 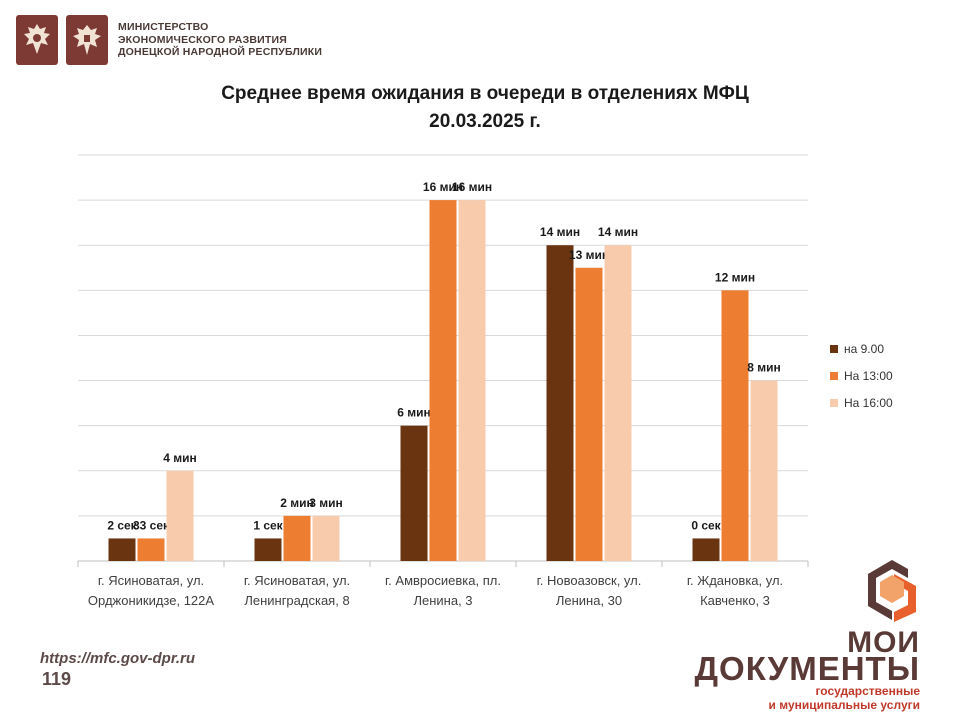 What do you see at coordinates (443, 580) in the screenshot?
I see `category-label: г. Амвросиевка, пл.` at bounding box center [443, 580].